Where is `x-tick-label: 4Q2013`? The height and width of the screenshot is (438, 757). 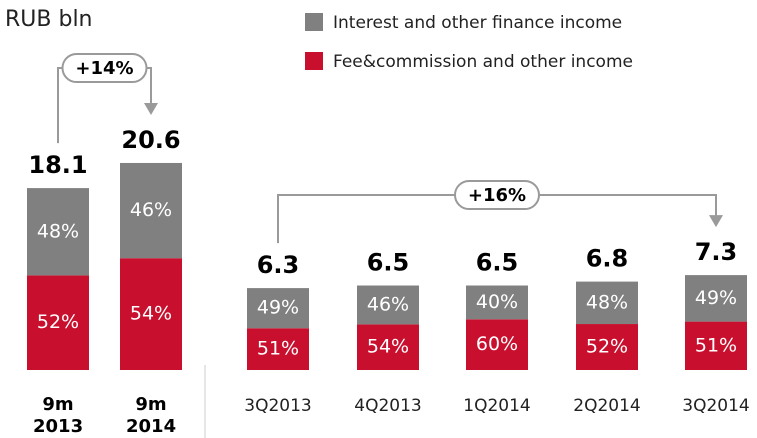
x-tick-label: 4Q2013 is located at coordinates (387, 406).